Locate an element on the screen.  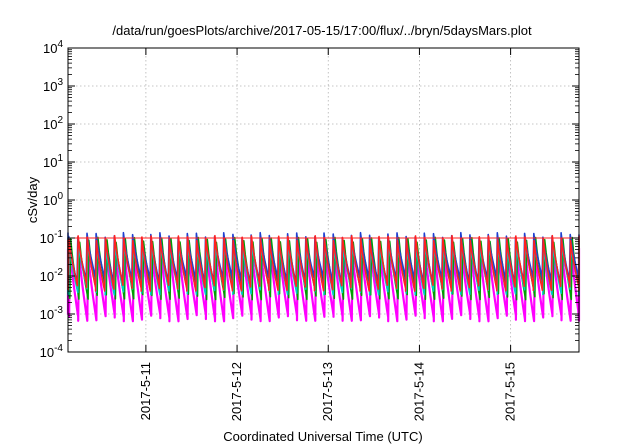
y-tick-label-exponent: 0 is located at coordinates (60, 196).